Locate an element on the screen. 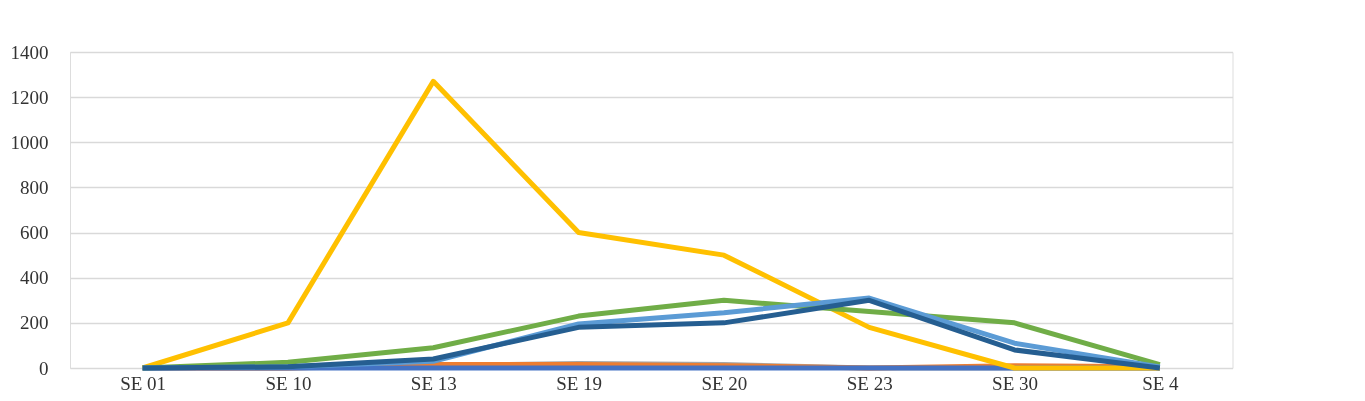 This screenshot has height=401, width=1365. x-tick-label: SE 01 is located at coordinates (143, 383).